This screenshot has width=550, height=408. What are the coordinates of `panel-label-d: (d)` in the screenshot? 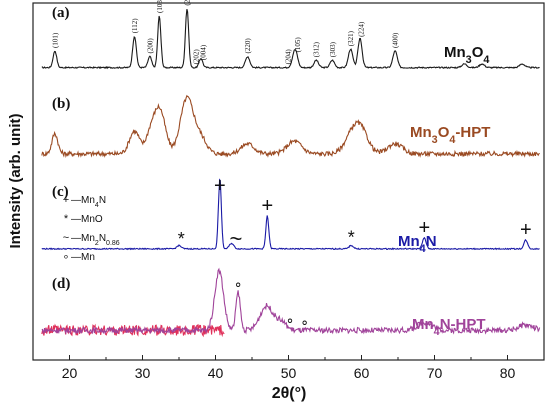 It's located at (61, 284).